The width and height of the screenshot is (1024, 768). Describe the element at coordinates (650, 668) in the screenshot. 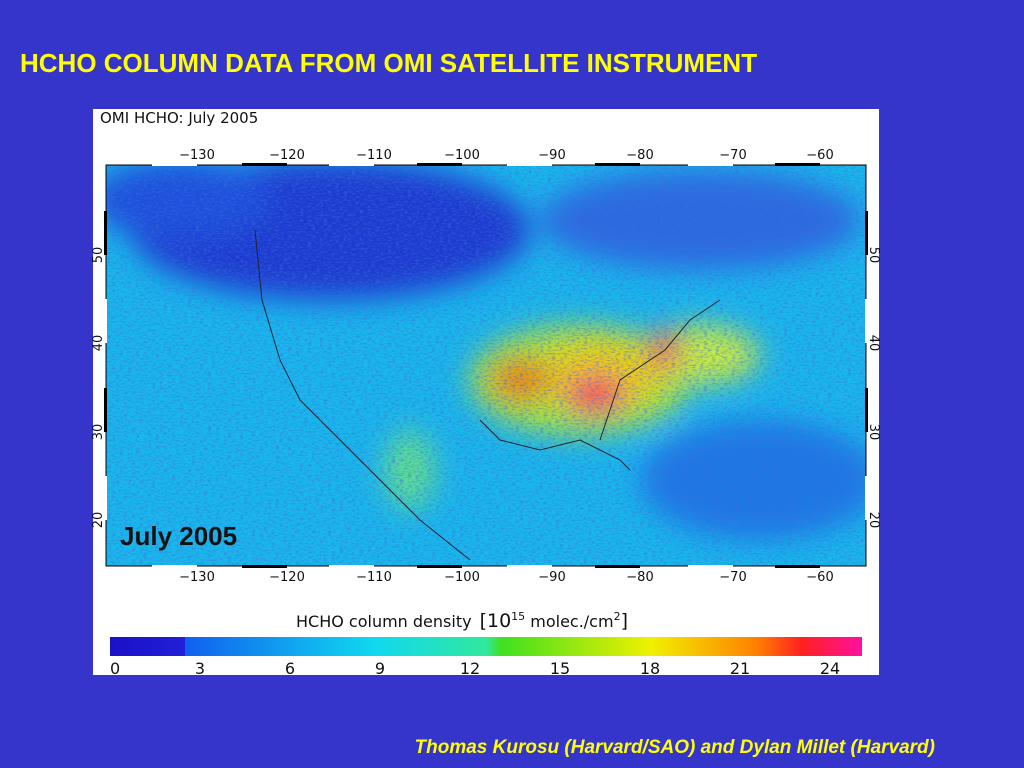

I see `colorbar-tick-label: 18` at that location.